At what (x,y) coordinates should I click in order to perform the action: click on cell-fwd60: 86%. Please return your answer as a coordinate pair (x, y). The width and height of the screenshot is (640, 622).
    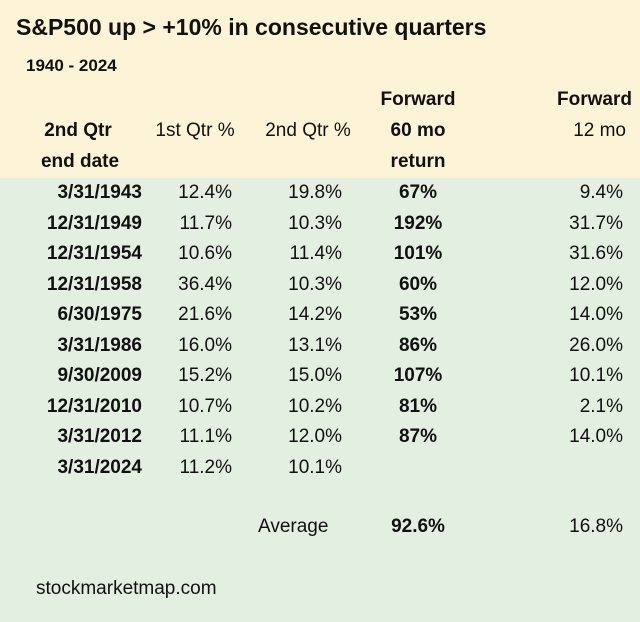
    Looking at the image, I should click on (418, 345).